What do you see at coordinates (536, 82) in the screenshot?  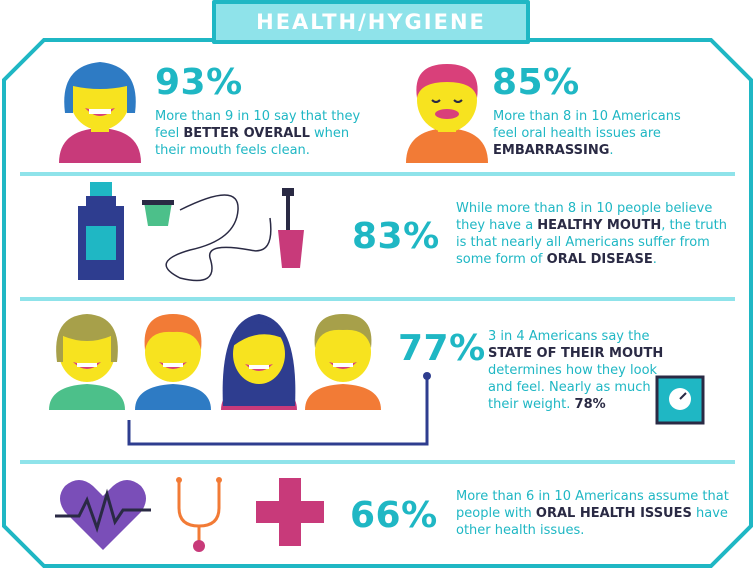 I see `embarrassing-percent: 85%` at bounding box center [536, 82].